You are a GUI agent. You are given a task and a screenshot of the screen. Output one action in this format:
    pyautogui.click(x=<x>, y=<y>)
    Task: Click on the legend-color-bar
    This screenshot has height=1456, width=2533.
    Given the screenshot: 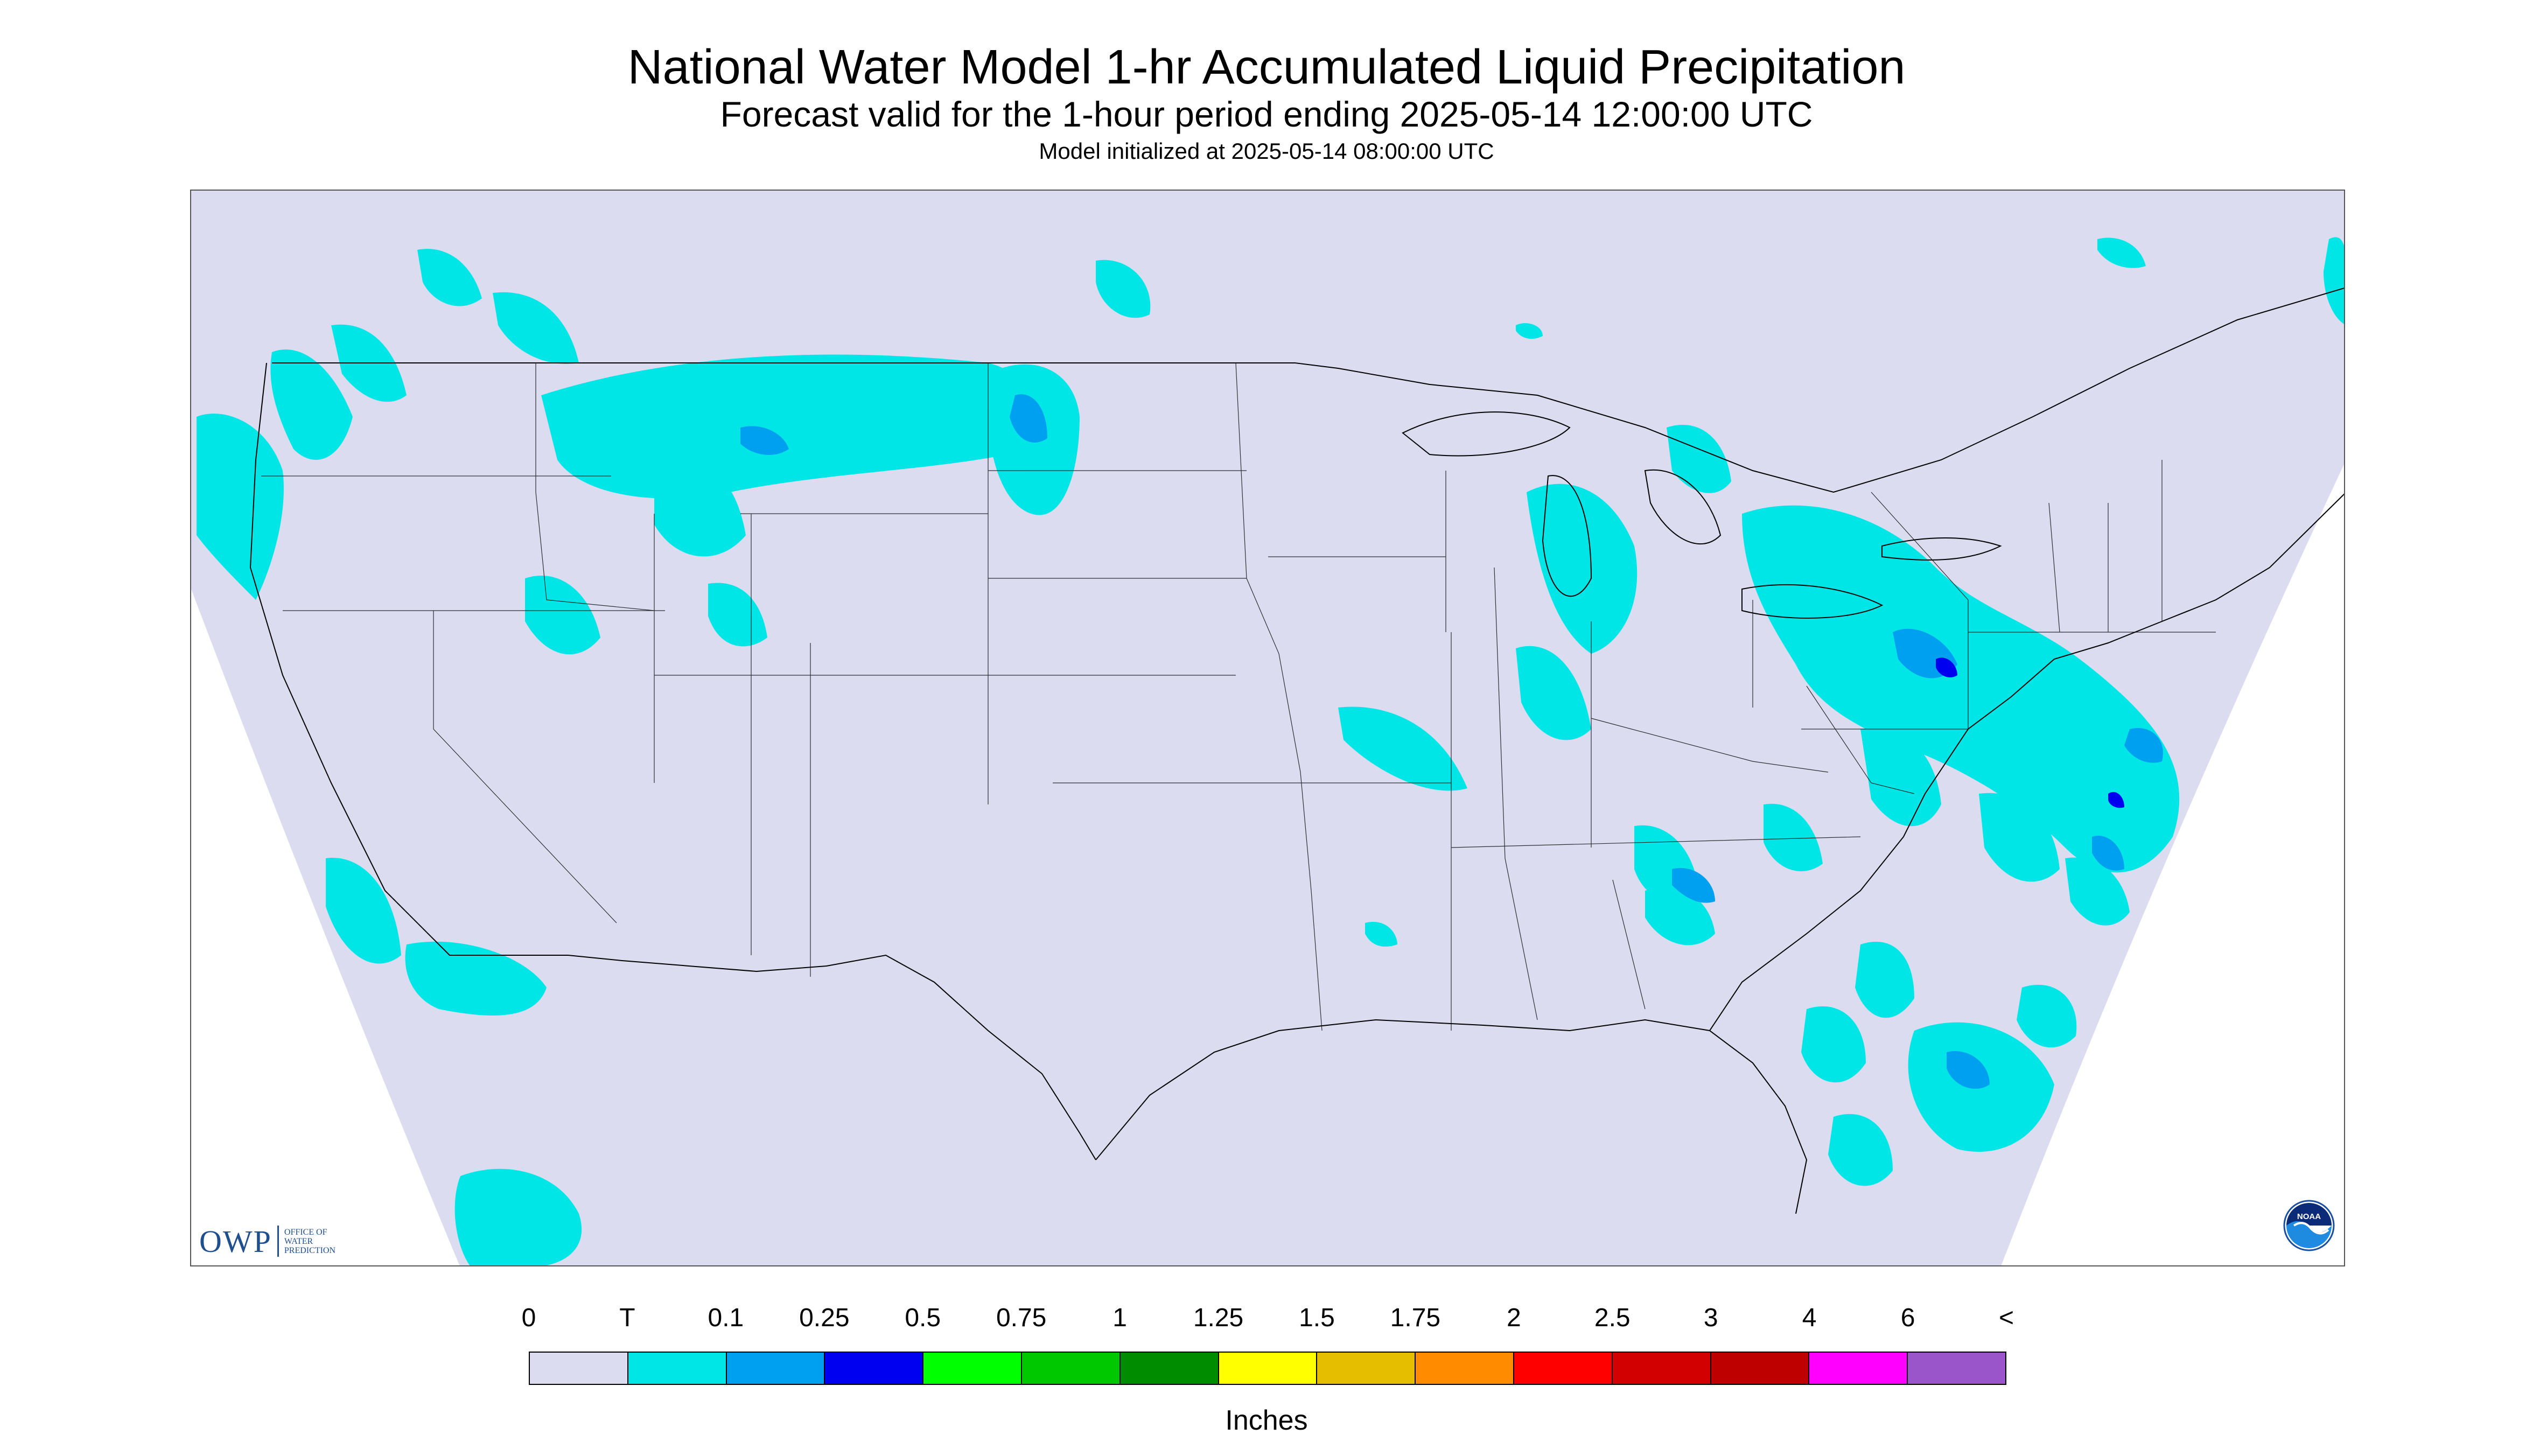 What is the action you would take?
    pyautogui.click(x=1267, y=1368)
    